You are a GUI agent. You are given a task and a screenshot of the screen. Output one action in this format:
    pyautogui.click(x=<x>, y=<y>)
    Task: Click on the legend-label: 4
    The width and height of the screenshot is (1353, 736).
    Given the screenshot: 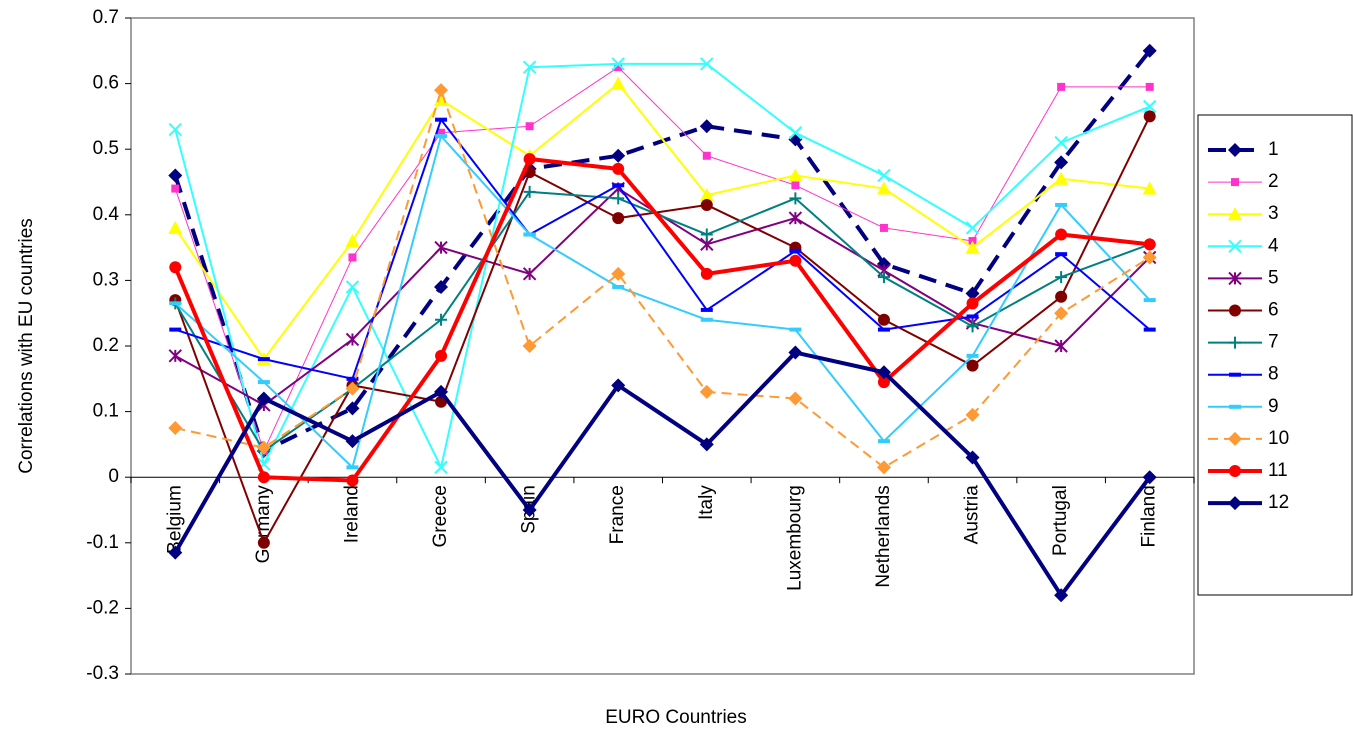 What is the action you would take?
    pyautogui.click(x=1273, y=245)
    